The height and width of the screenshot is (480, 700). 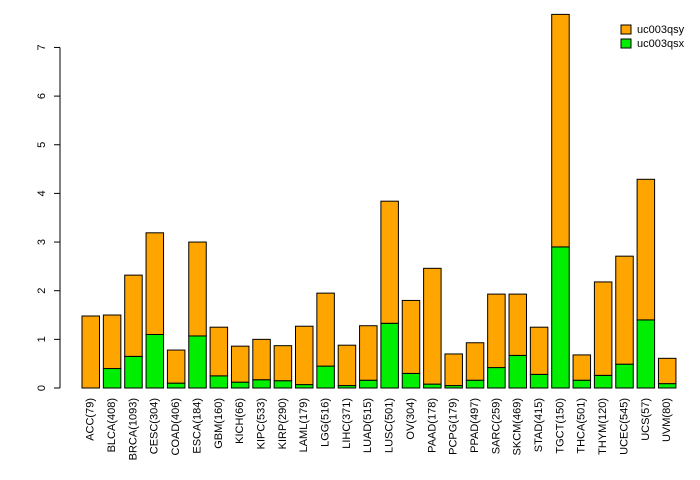 What do you see at coordinates (240, 421) in the screenshot?
I see `x-tick-label: KICH(66)` at bounding box center [240, 421].